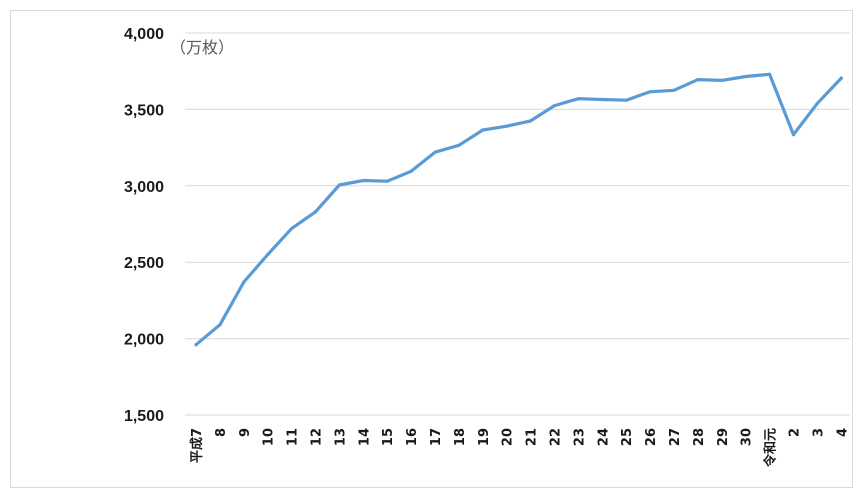  What do you see at coordinates (293, 437) in the screenshot?
I see `x-tick-label: 11` at bounding box center [293, 437].